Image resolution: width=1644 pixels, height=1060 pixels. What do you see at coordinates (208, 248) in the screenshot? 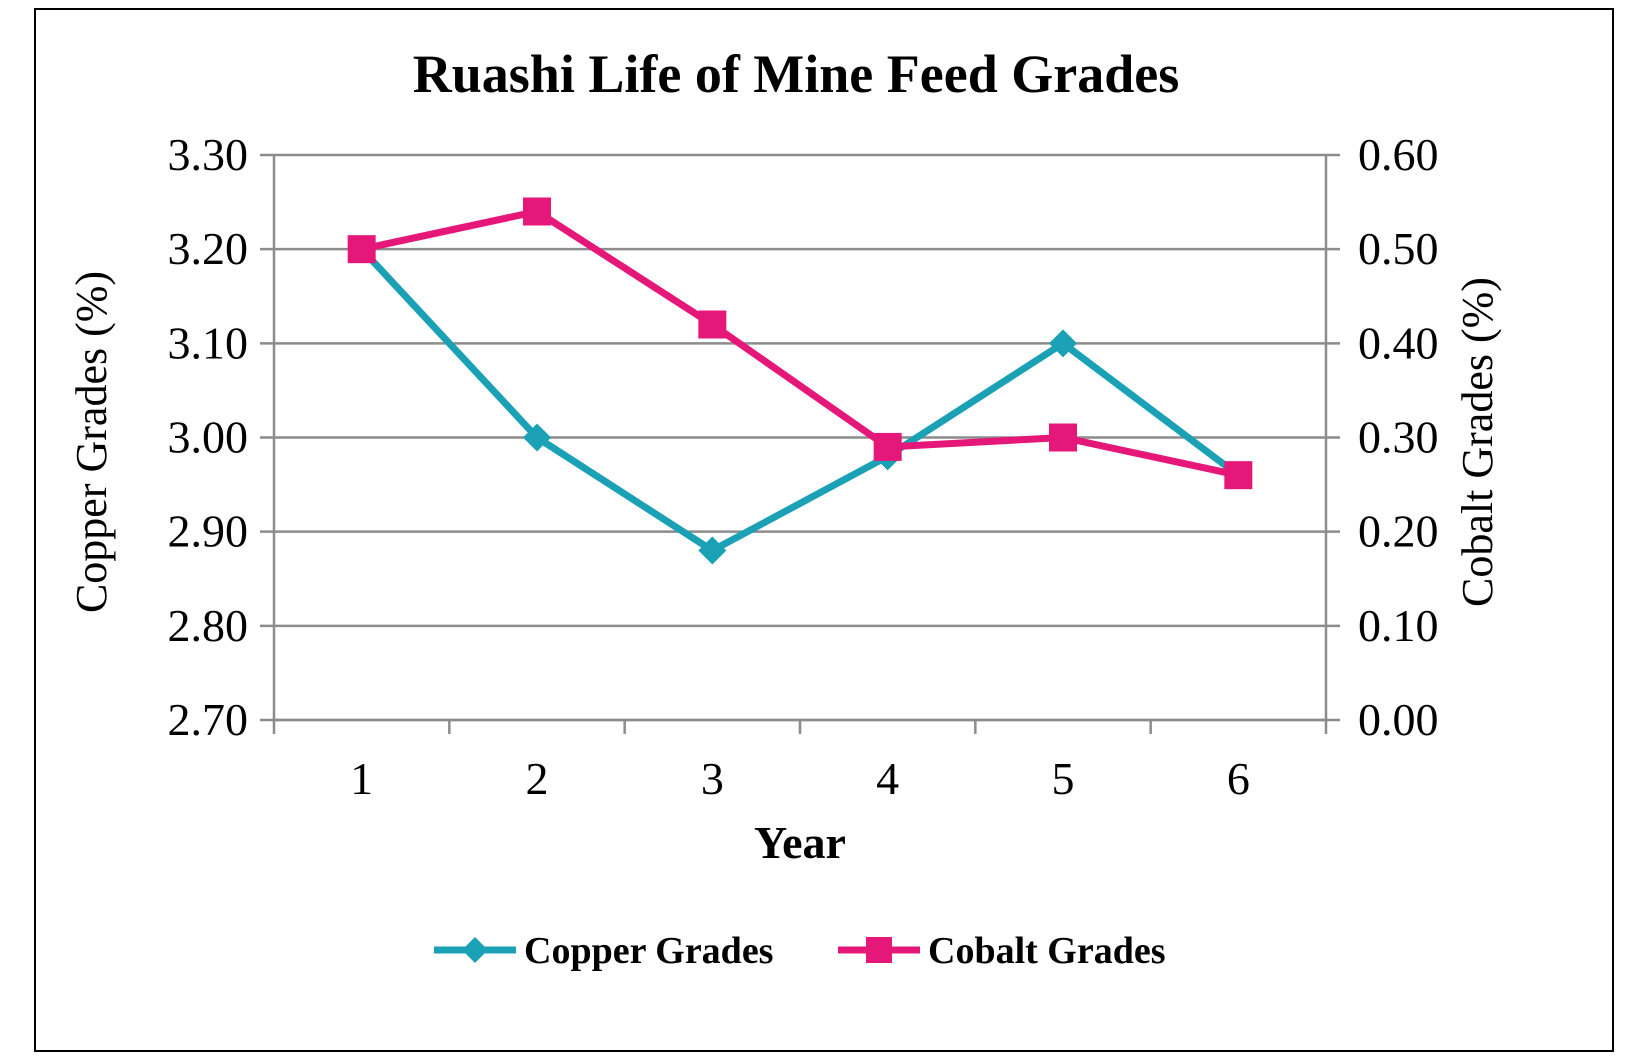
I see `left-y-tick-label: 3.20` at bounding box center [208, 248].